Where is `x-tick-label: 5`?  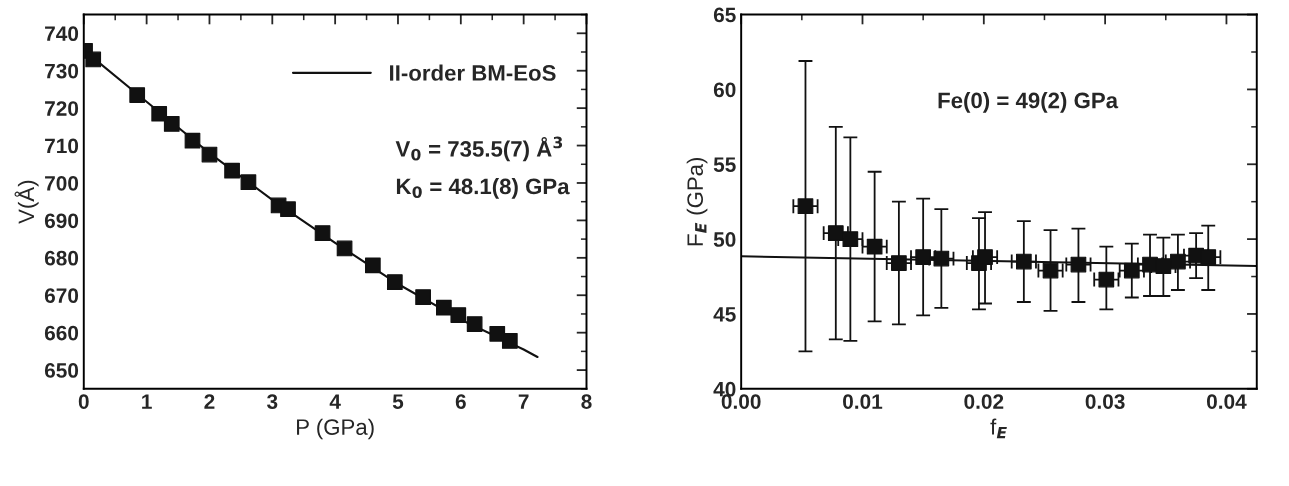 x-tick-label: 5 is located at coordinates (398, 401).